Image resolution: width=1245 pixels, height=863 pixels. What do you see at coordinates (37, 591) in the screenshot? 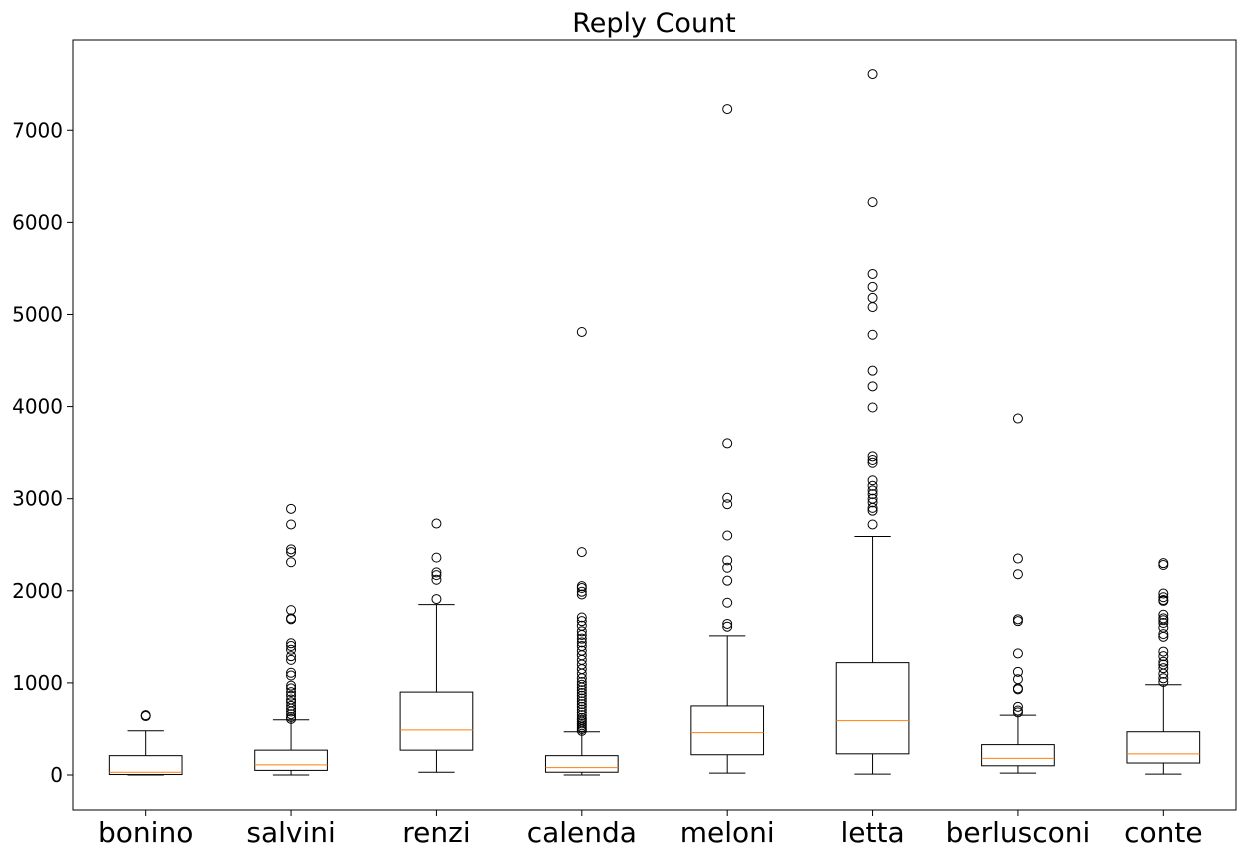
I see `y-tick-label-2000: 2000` at bounding box center [37, 591].